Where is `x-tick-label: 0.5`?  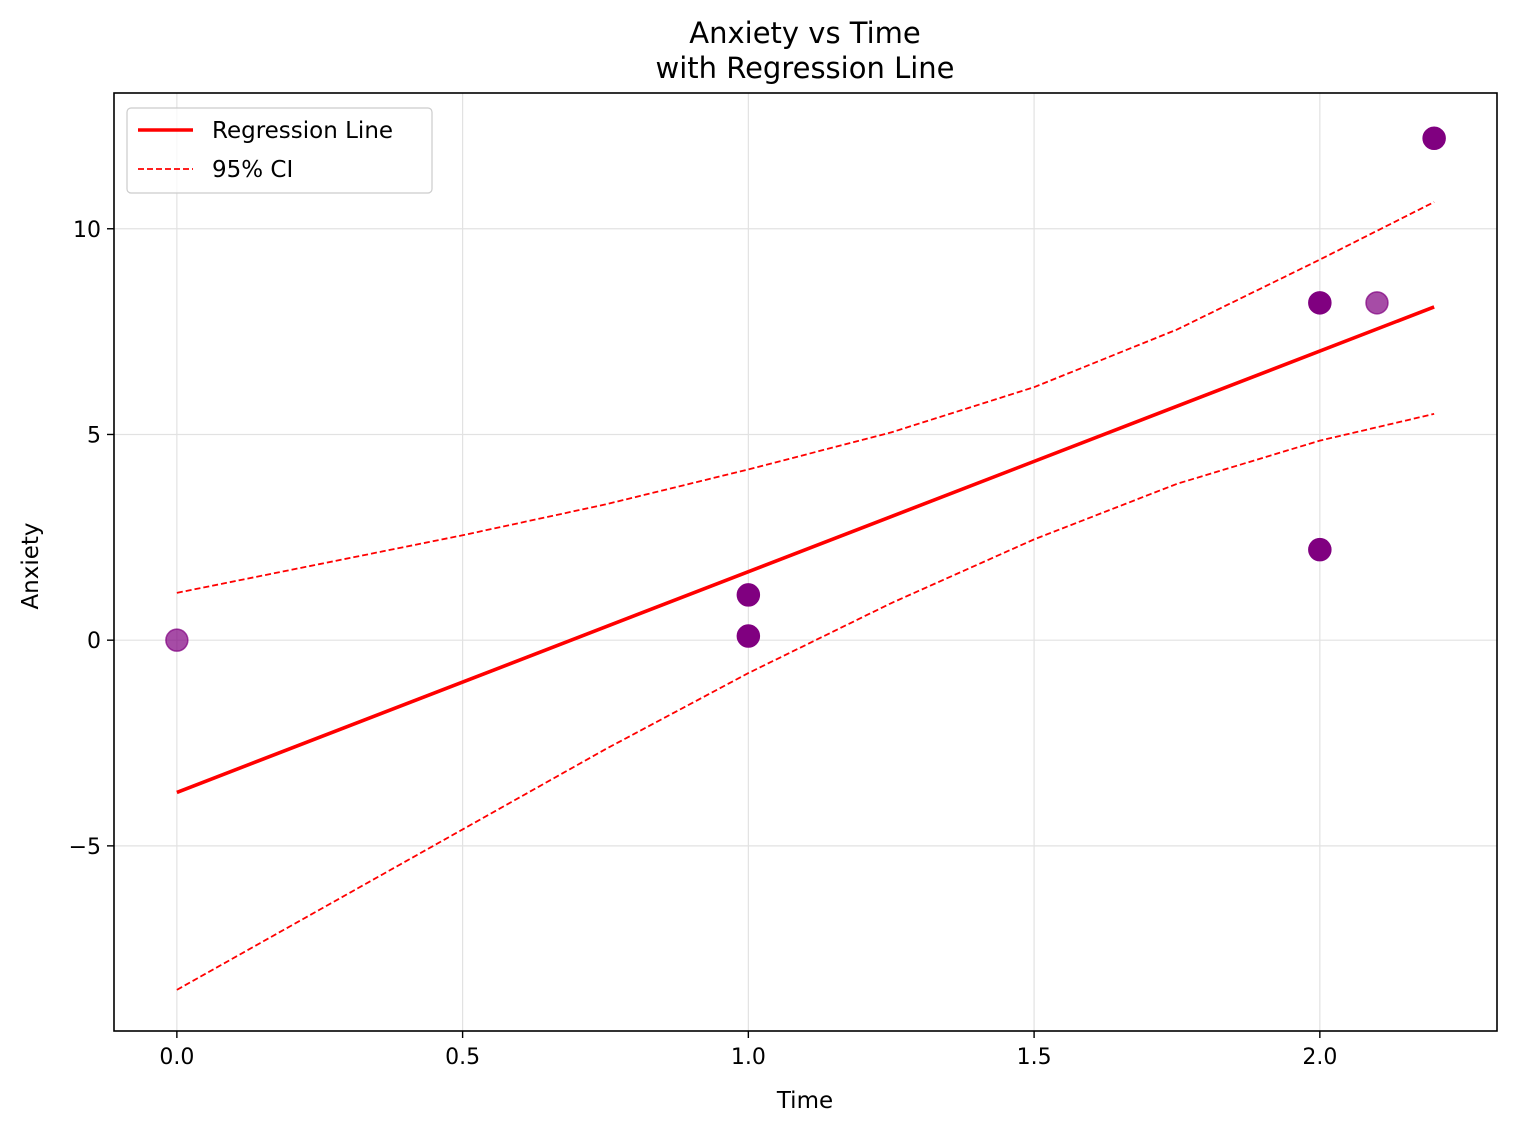
x-tick-label: 0.5 is located at coordinates (462, 1057).